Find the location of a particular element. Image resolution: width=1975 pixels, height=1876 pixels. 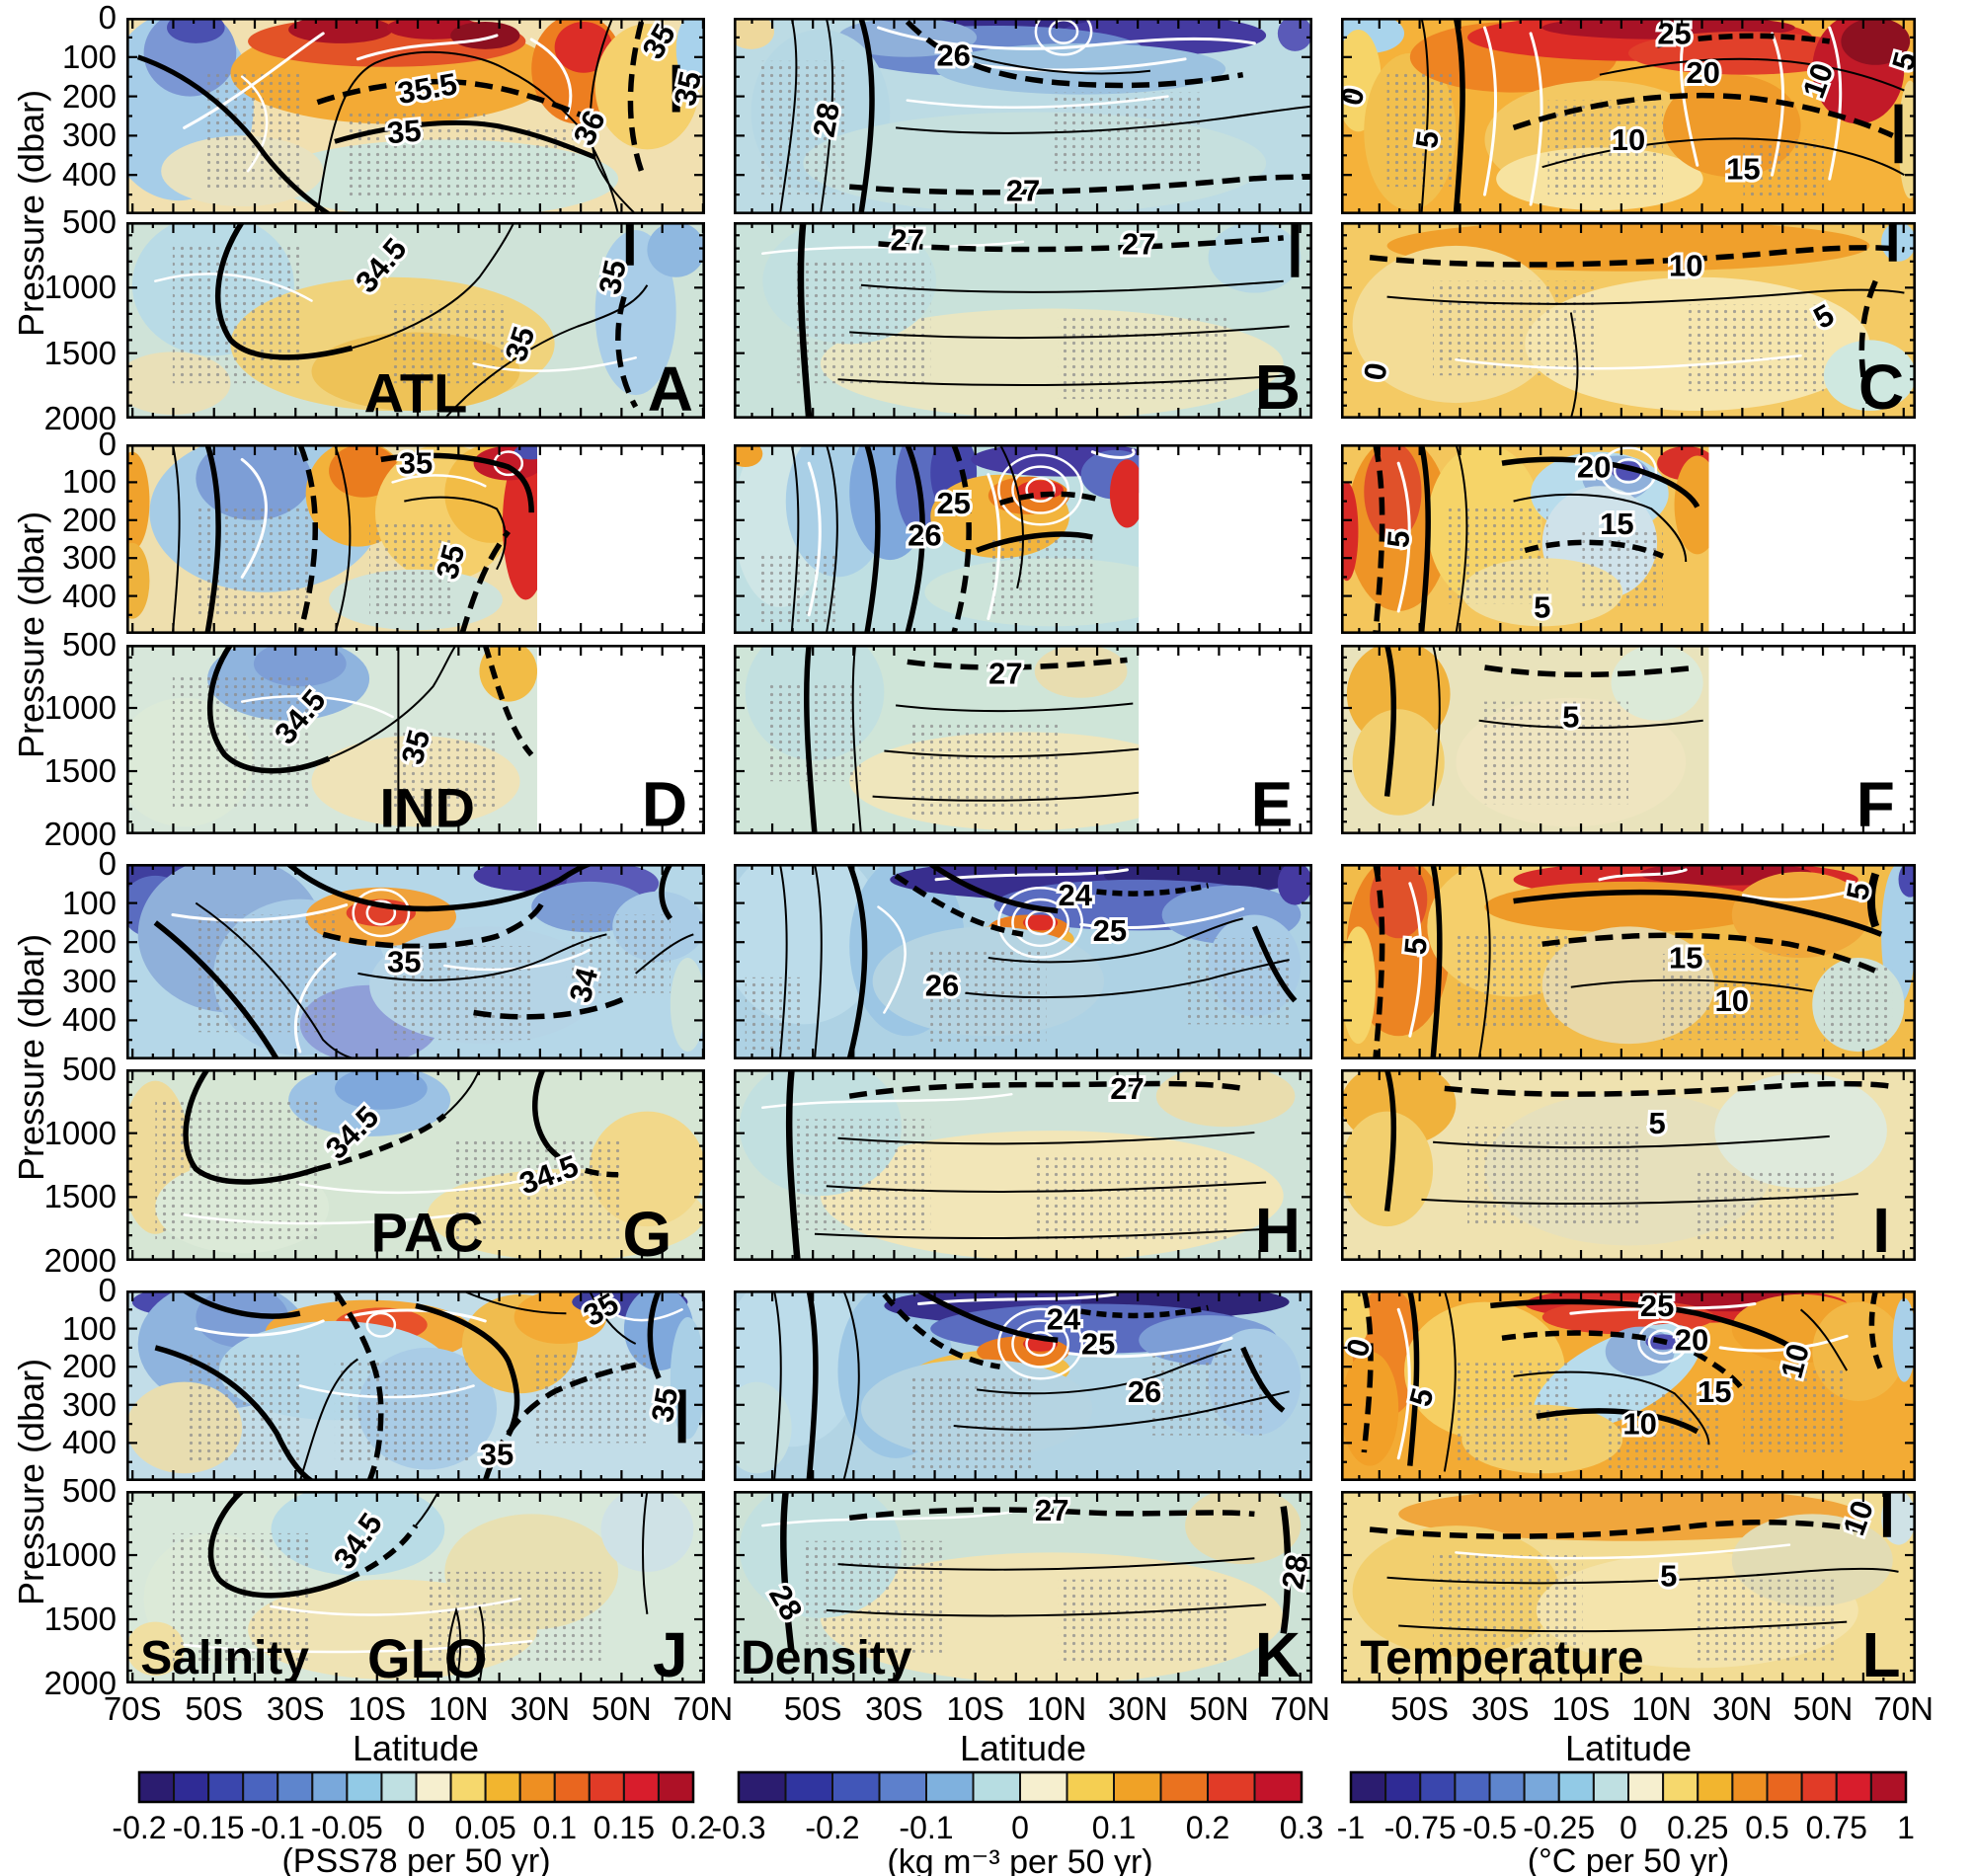

panel-letter: L is located at coordinates (1882, 1651).